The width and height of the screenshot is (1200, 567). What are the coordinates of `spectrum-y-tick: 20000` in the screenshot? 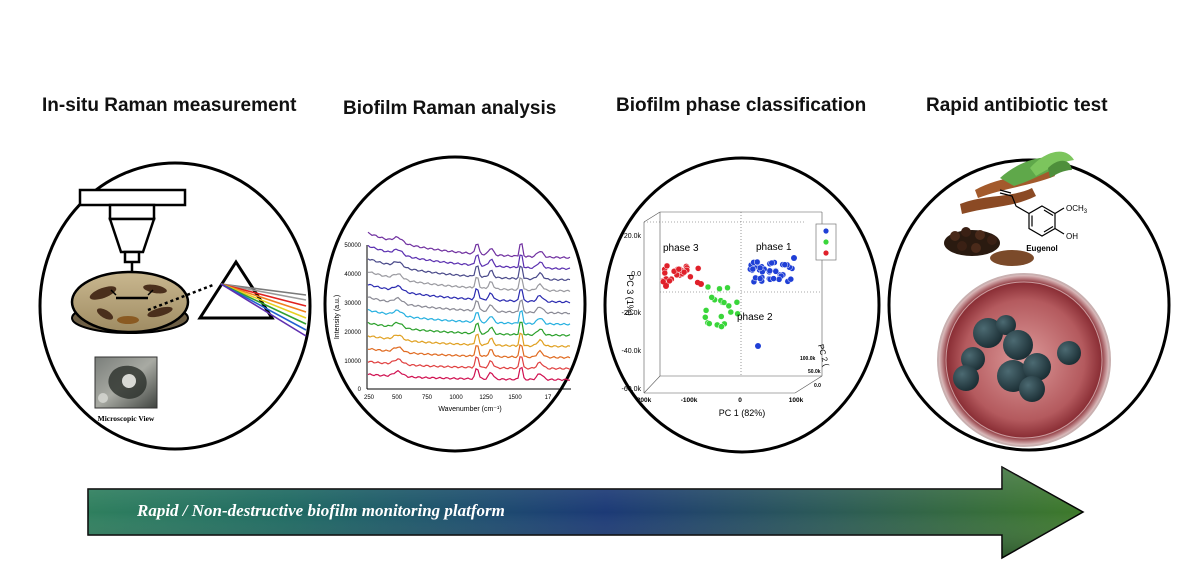 It's located at (352, 333).